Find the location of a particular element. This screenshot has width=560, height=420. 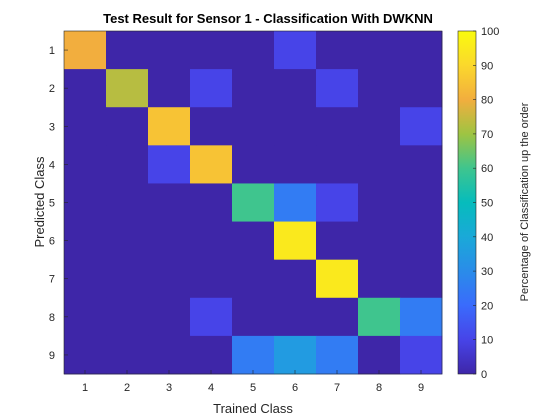

colorbar-tick-label: 30 is located at coordinates (487, 272).